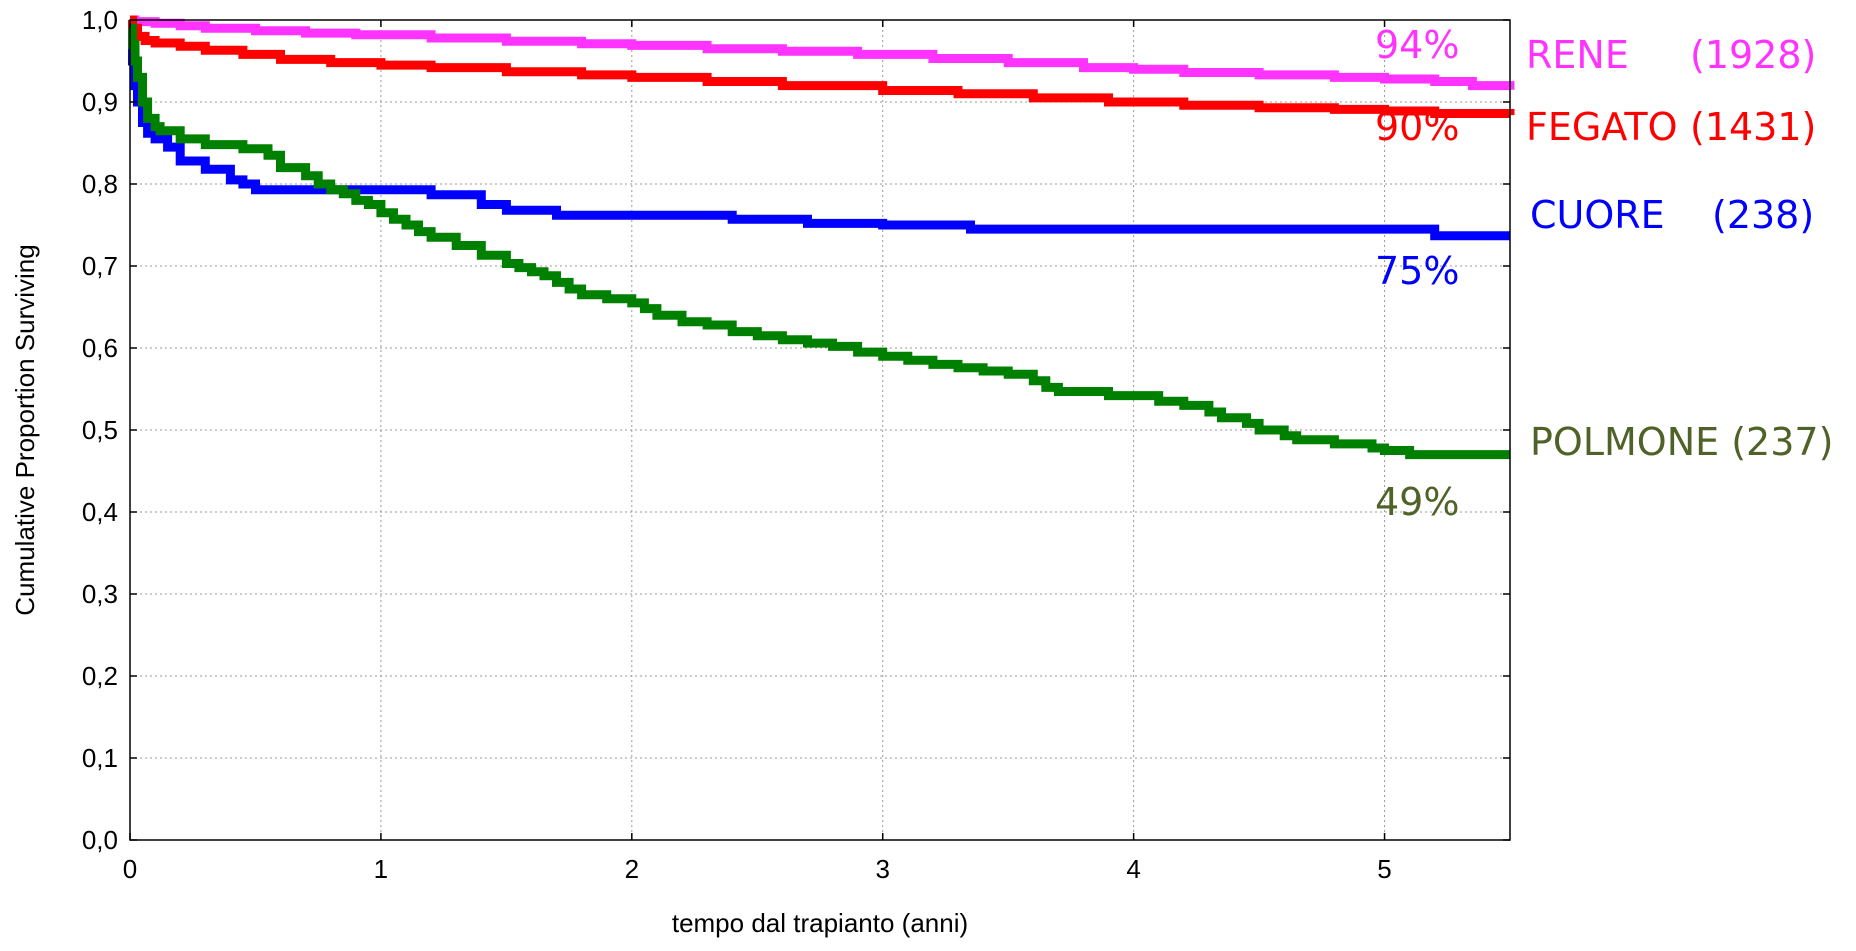  Describe the element at coordinates (1384, 869) in the screenshot. I see `x-tick-label: 5` at that location.